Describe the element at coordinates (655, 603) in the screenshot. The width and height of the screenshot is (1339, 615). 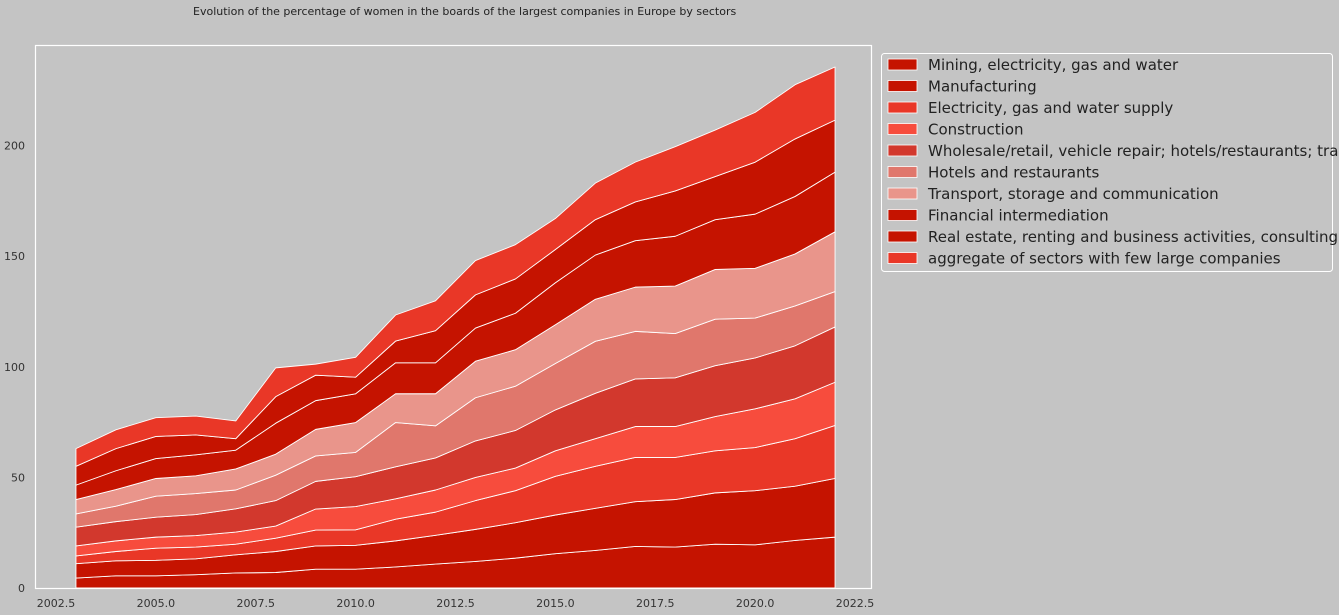
I see `x-tick-label: 2017.5` at that location.